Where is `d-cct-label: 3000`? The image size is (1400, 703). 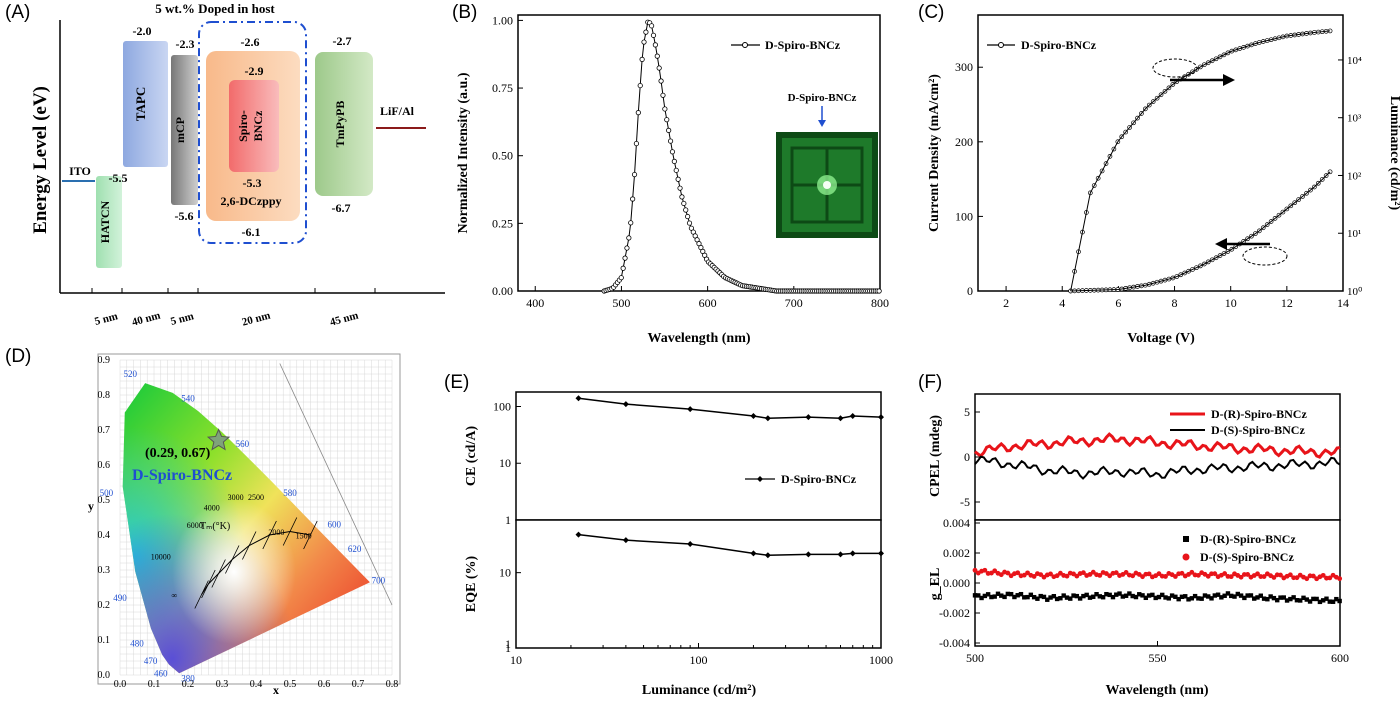 d-cct-label: 3000 is located at coordinates (236, 497).